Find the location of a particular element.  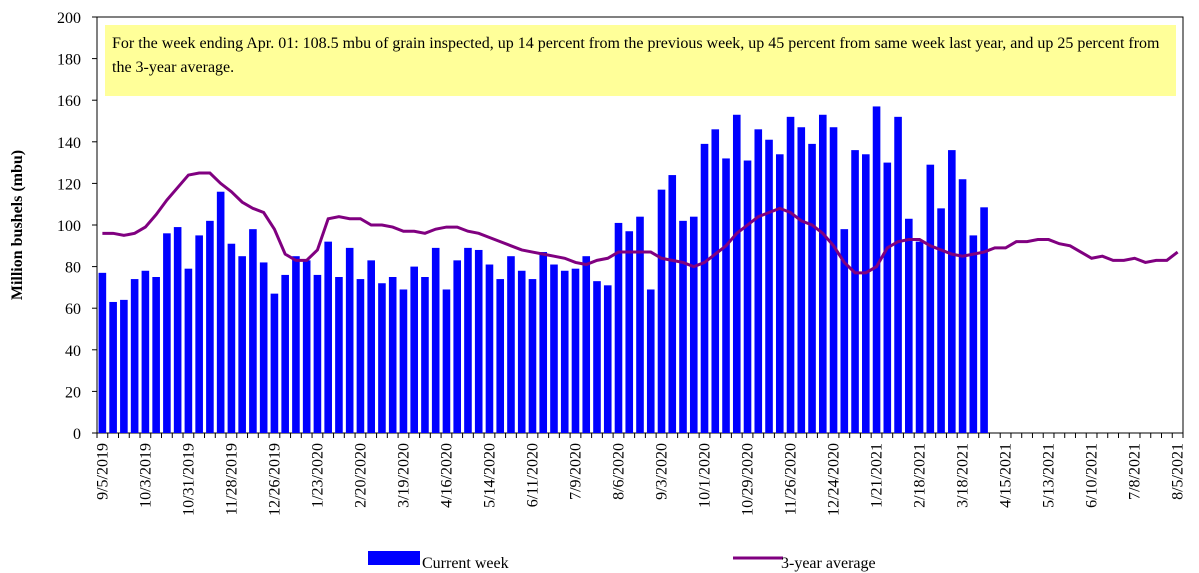

x-tick-label: 9/3/2020 is located at coordinates (662, 471).